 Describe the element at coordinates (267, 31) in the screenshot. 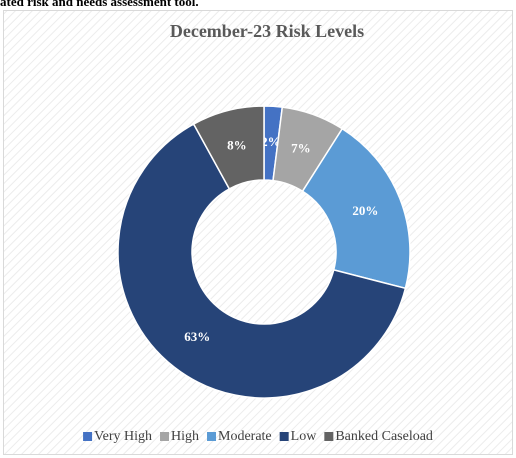

I see `chart-title: December-23 Risk Levels` at that location.